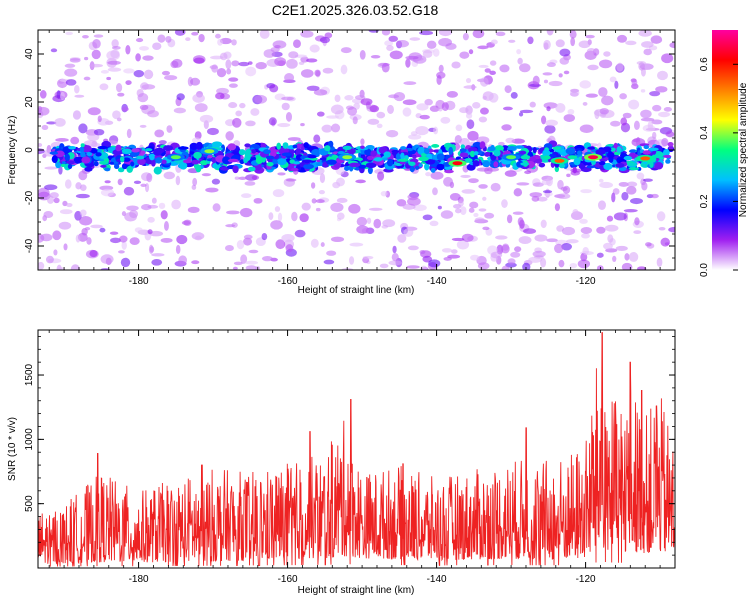 Image resolution: width=750 pixels, height=600 pixels. Describe the element at coordinates (12, 449) in the screenshot. I see `snr-y-label: SNR (10 * v/v)` at that location.